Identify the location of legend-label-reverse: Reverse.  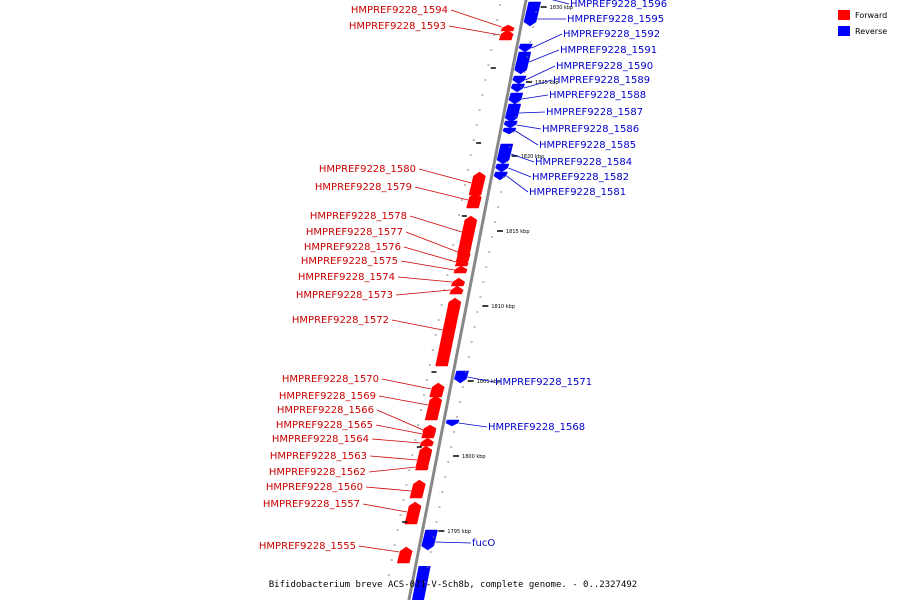
(871, 31).